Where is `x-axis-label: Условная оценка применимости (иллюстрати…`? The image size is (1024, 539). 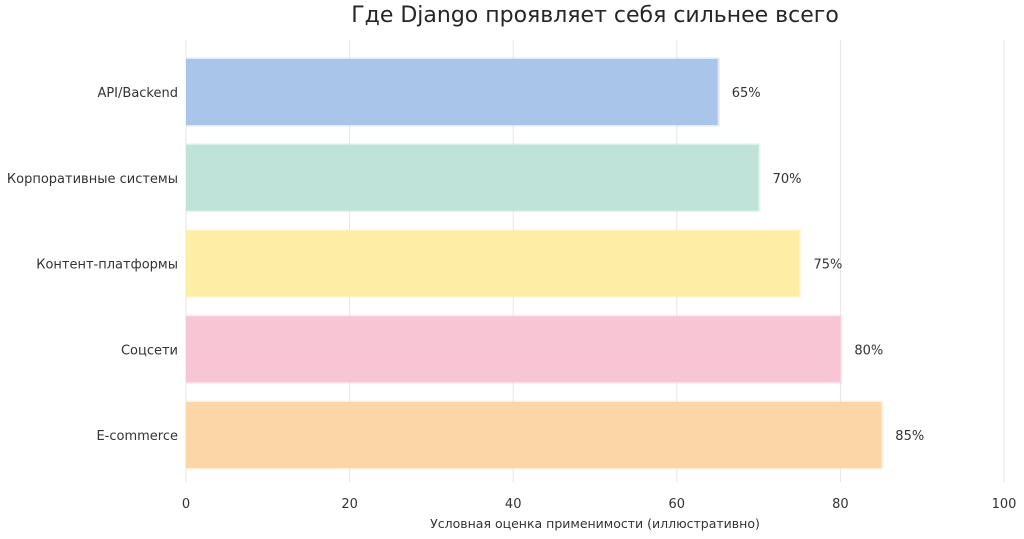 x-axis-label: Условная оценка применимости (иллюстрати… is located at coordinates (595, 523).